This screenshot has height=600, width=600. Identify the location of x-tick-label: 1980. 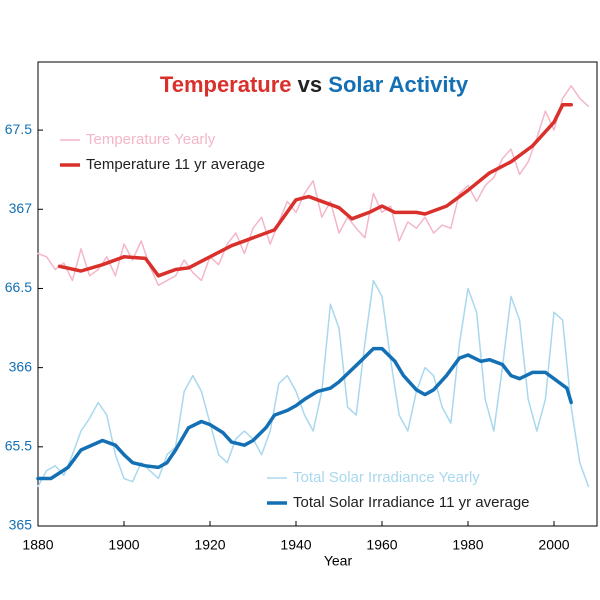
(467, 545).